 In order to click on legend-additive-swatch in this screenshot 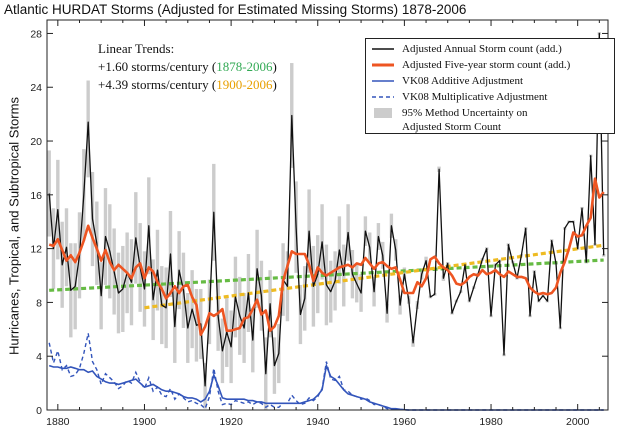, I will do `click(383, 81)`.